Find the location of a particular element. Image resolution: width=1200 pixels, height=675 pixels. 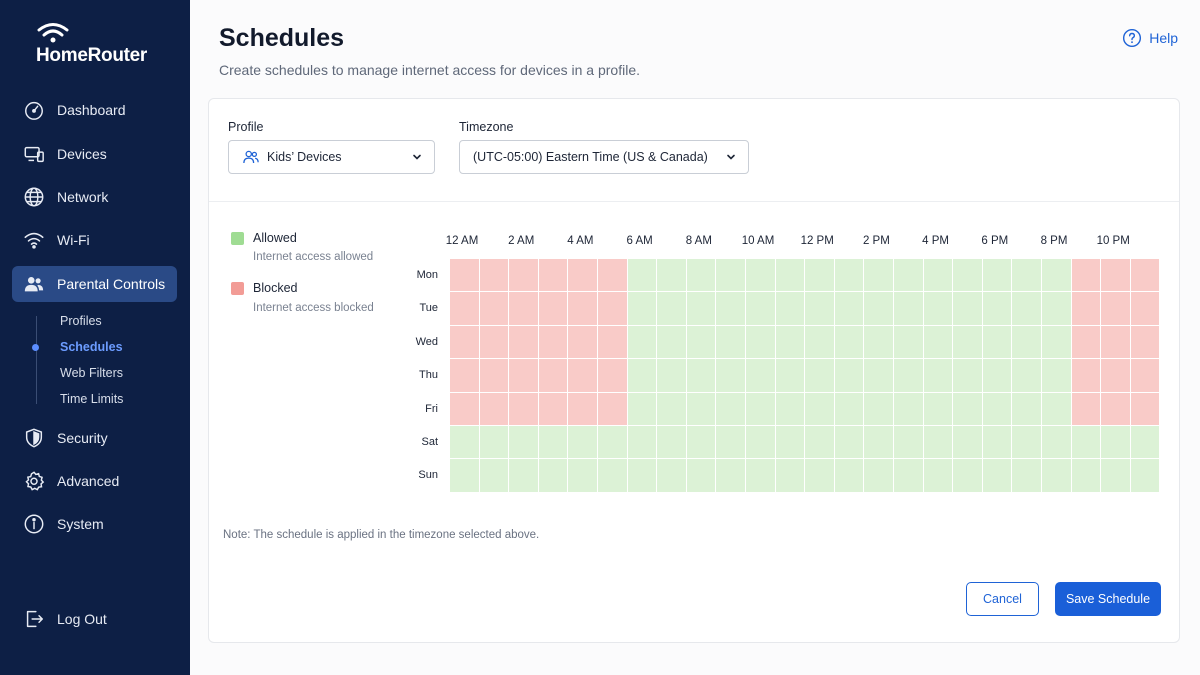

subnav-item-schedules: Schedules is located at coordinates (91, 347).